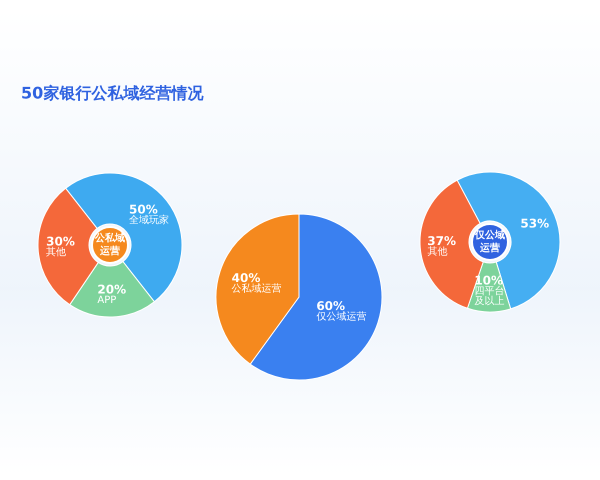  I want to click on slice-label: 仅公域运营, so click(341, 316).